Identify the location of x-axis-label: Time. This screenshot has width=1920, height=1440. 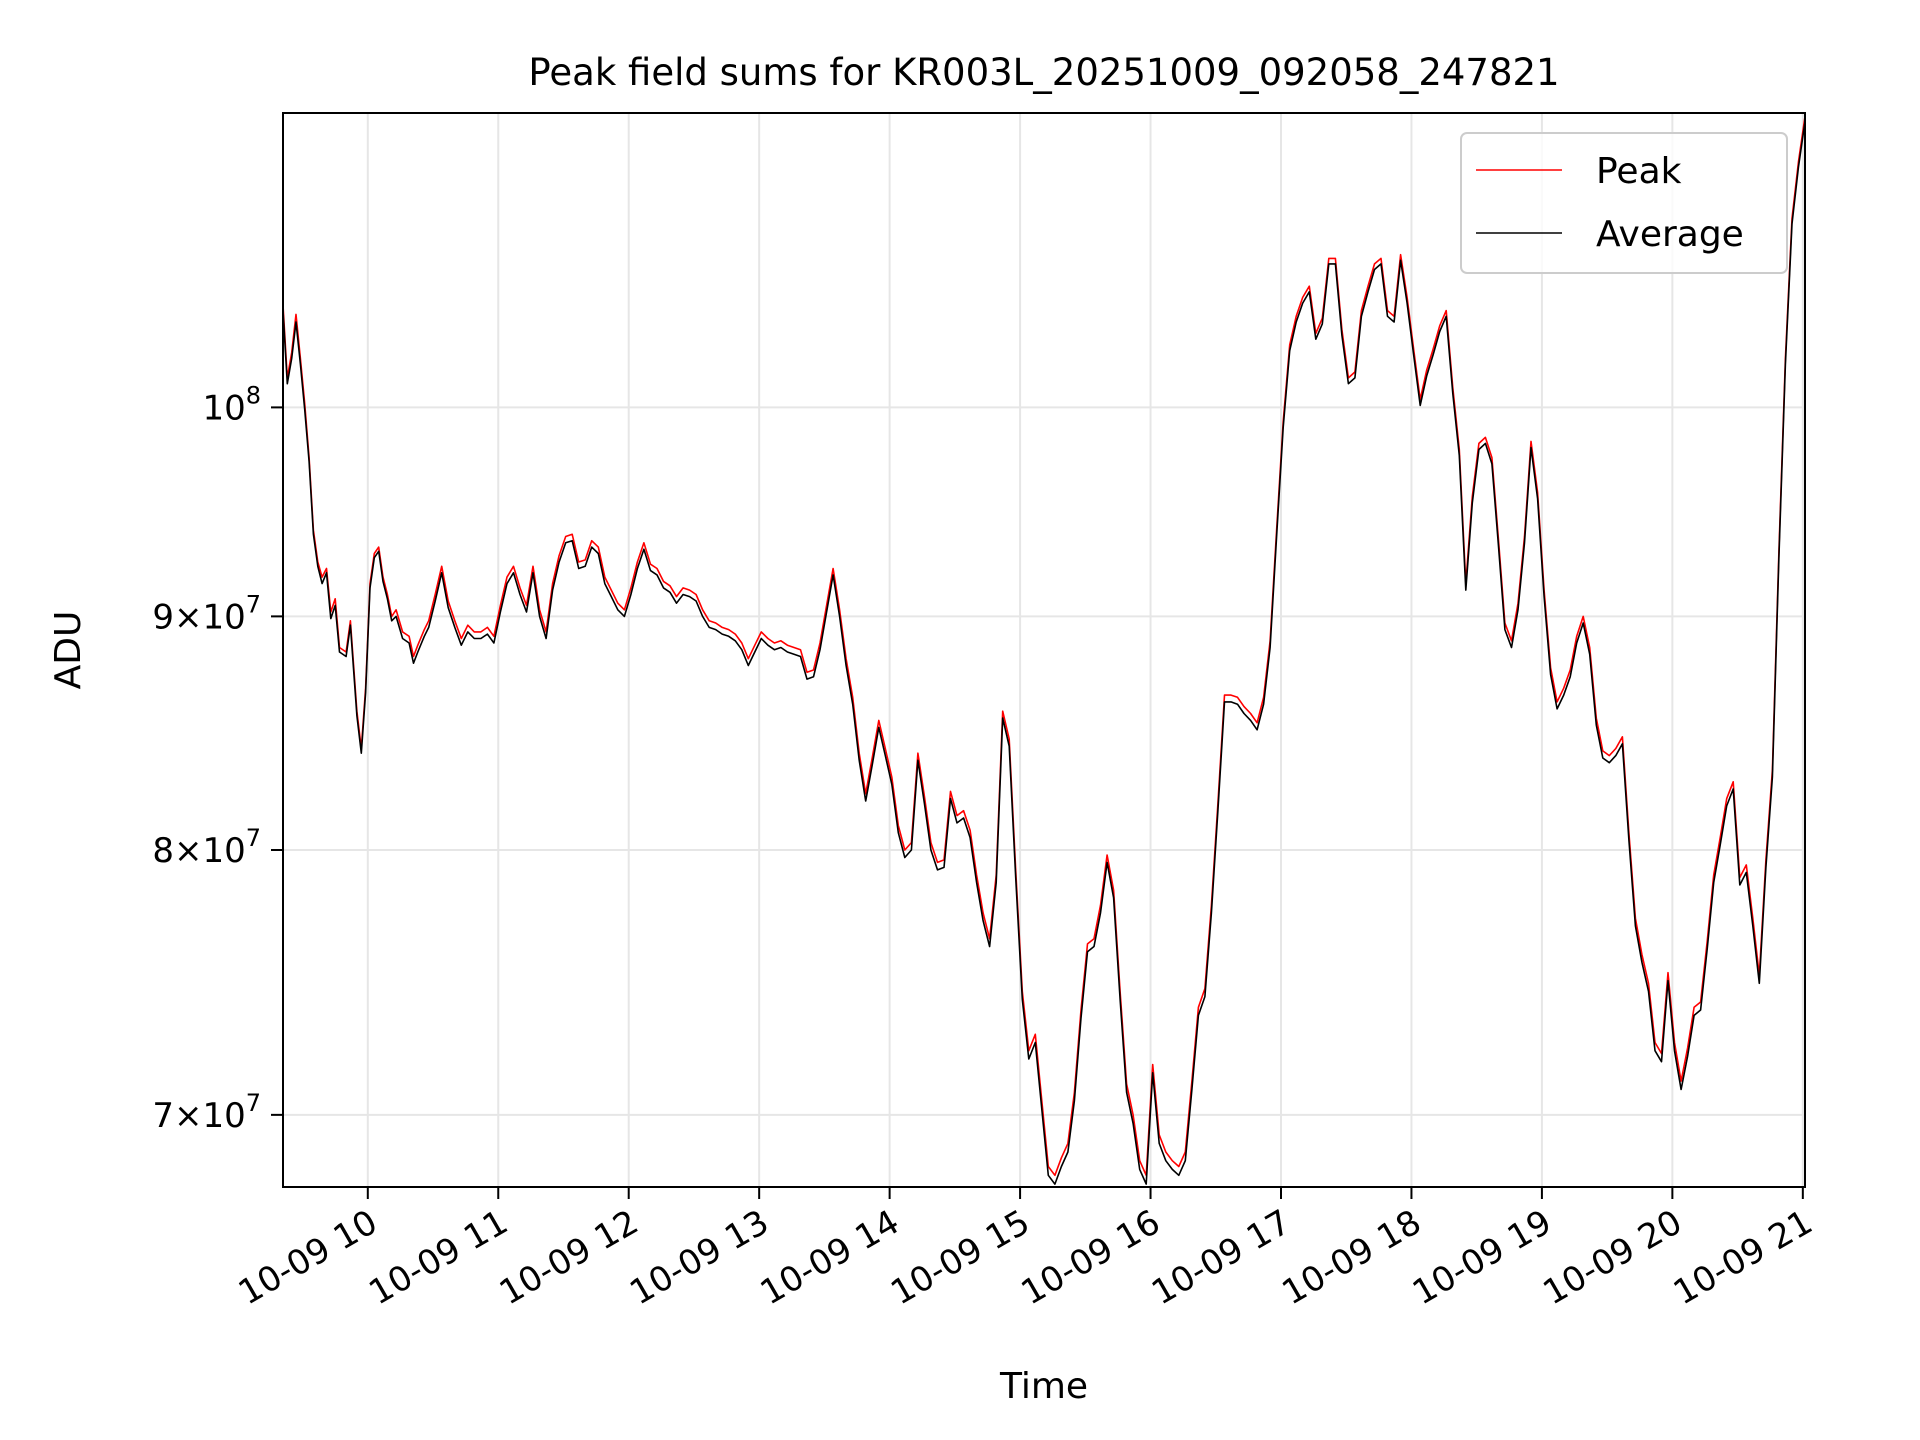
(1043, 1386).